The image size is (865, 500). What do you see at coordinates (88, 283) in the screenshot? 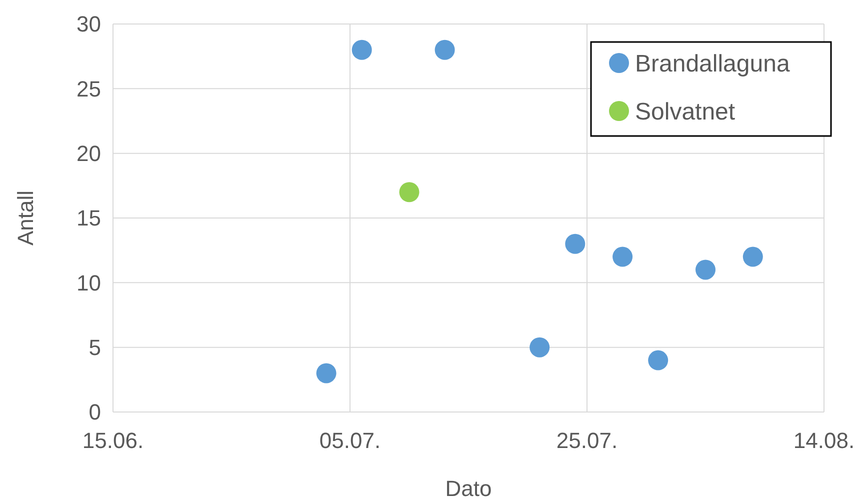
I see `y-tick-label: 10` at bounding box center [88, 283].